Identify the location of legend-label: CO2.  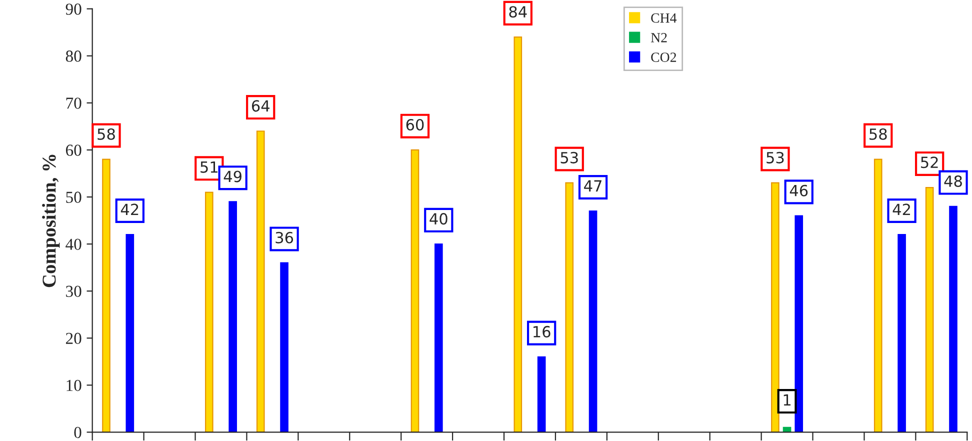
(663, 57).